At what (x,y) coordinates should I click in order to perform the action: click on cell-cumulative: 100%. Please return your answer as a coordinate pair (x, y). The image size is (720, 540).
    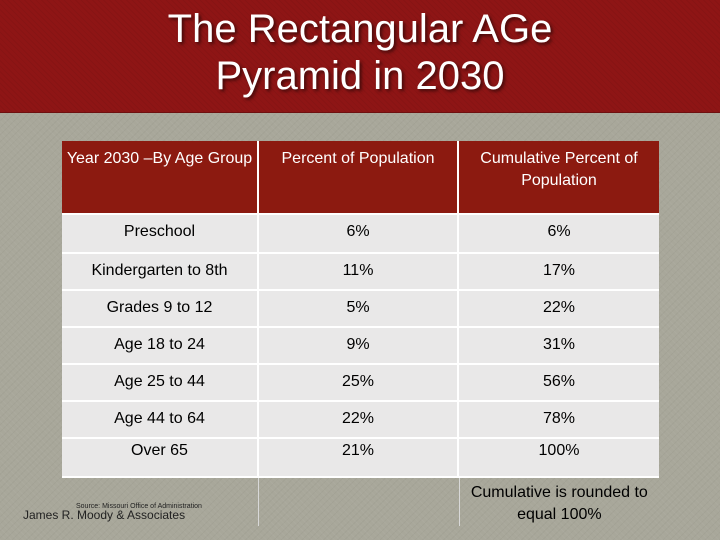
    Looking at the image, I should click on (559, 450).